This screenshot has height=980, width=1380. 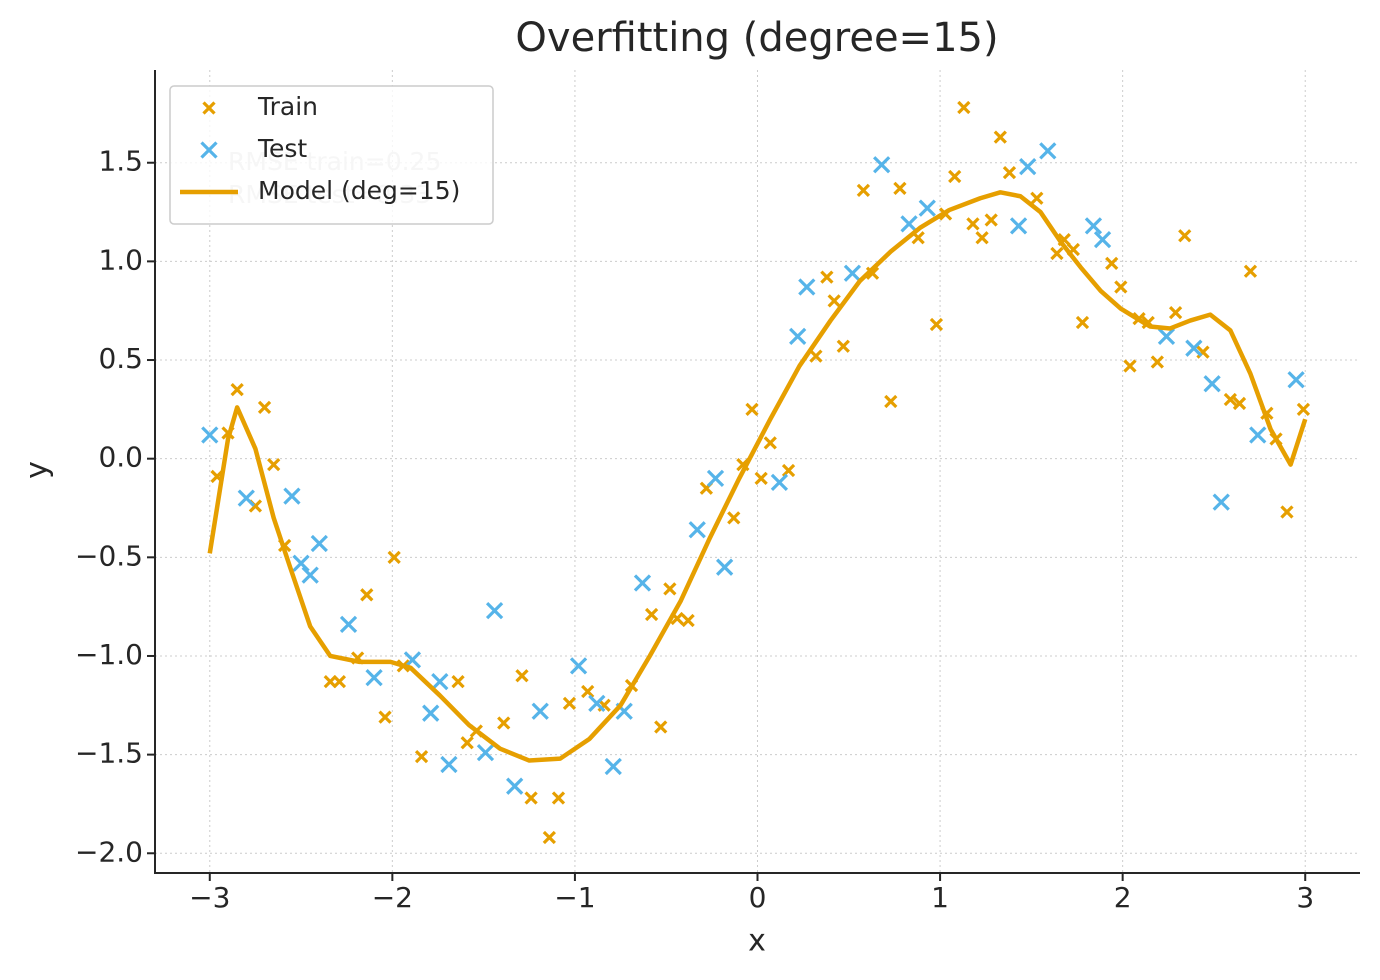 I want to click on y-tick-label: −2.0, so click(x=109, y=851).